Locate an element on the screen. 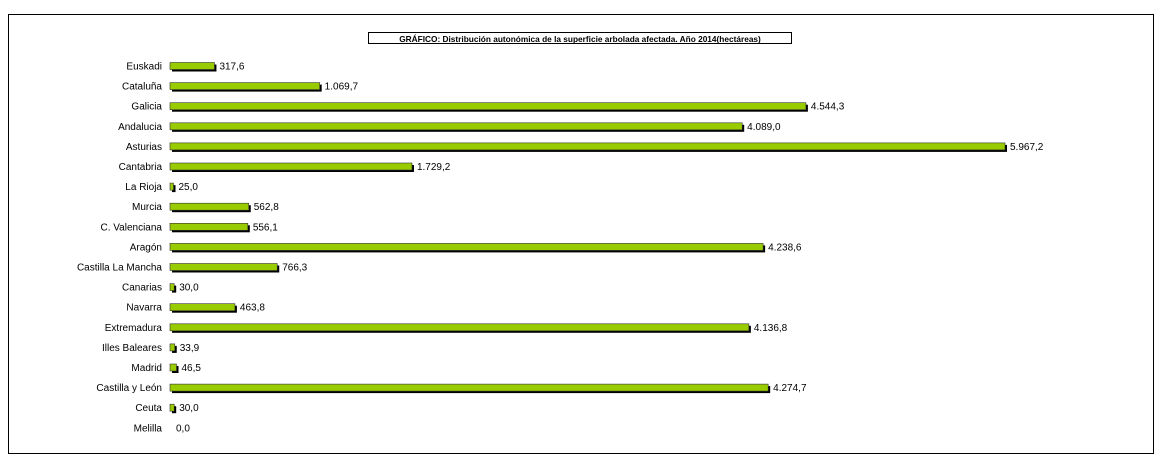  category-label: Illes Baleares is located at coordinates (132, 348).